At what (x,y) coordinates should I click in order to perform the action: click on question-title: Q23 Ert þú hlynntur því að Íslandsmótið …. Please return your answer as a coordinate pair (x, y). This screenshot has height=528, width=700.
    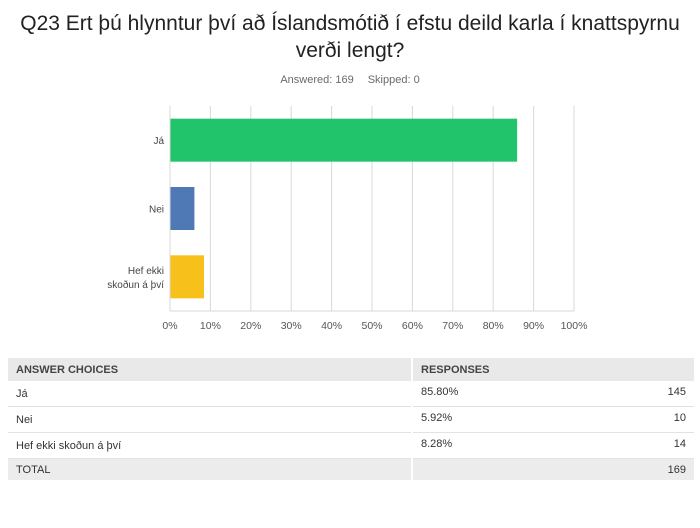
    Looking at the image, I should click on (350, 37).